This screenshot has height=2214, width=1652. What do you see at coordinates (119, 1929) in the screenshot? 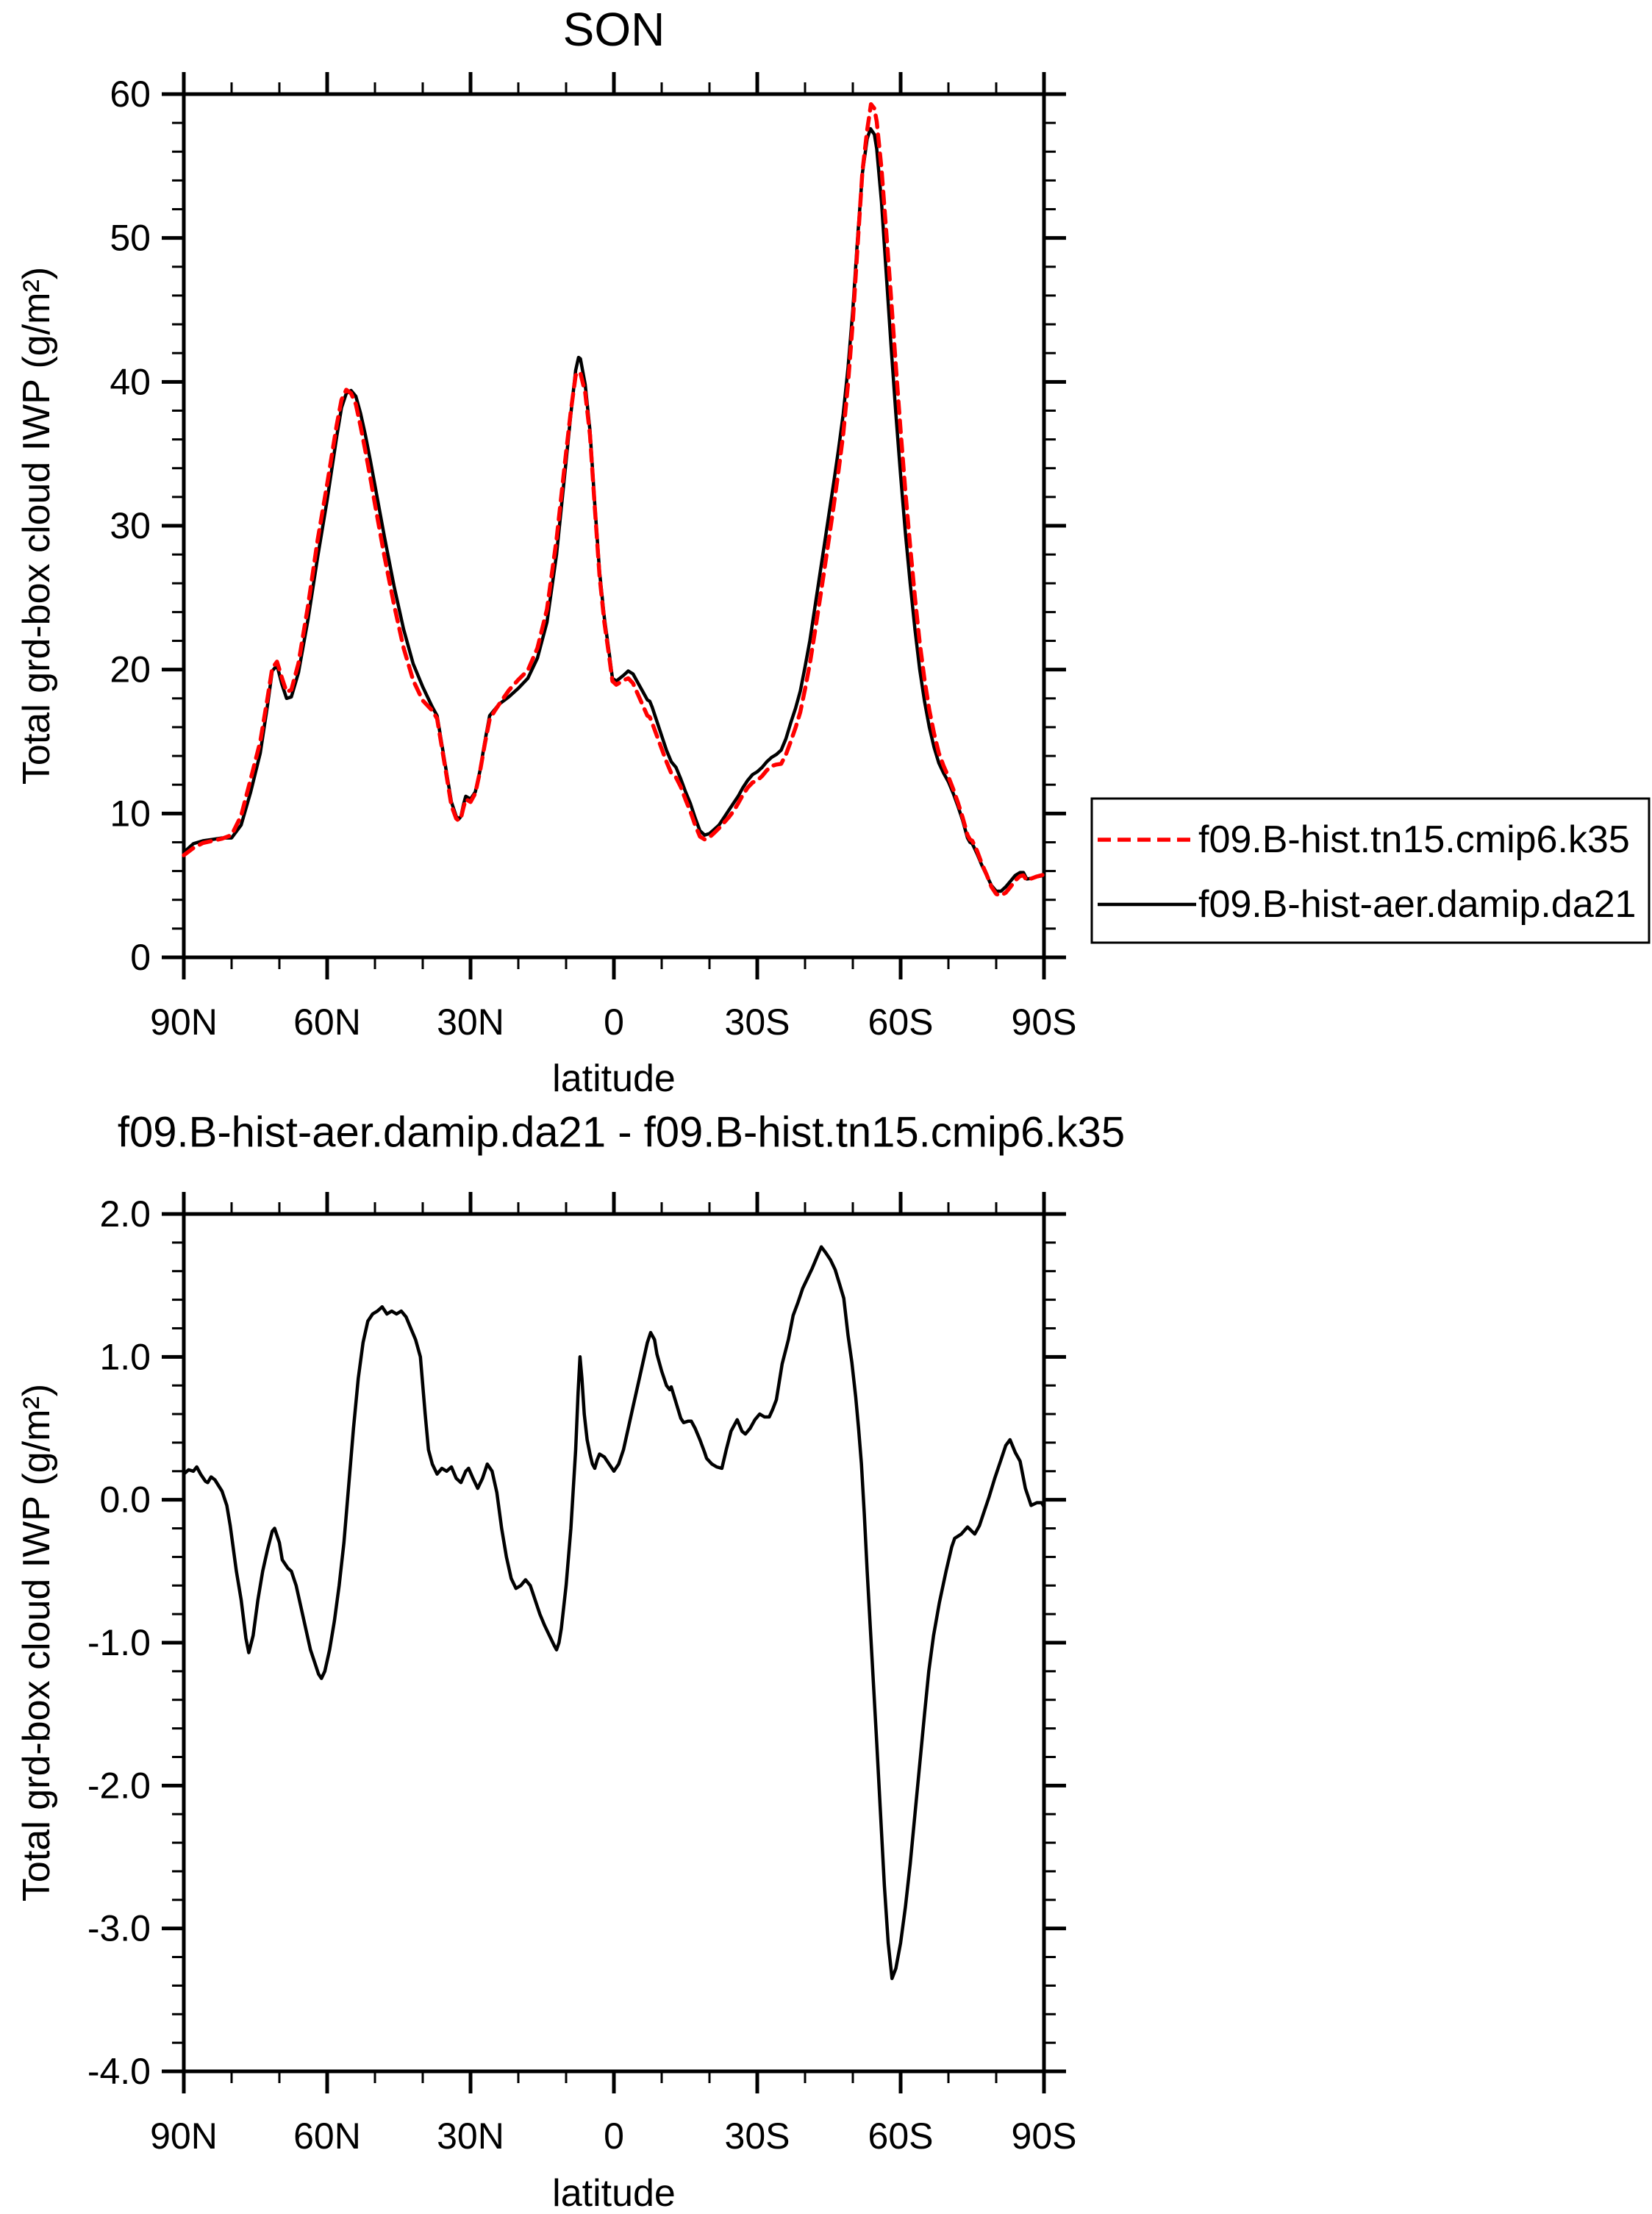
I see `y-tick-label: -3.0` at bounding box center [119, 1929].